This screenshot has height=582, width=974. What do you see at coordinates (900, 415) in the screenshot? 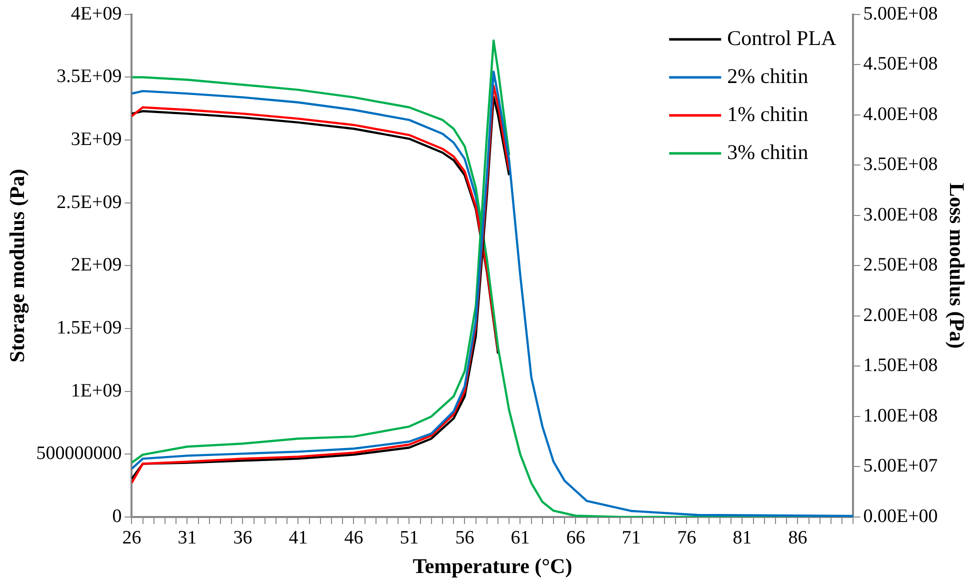
I see `y2-tick-label: 1.00E+08` at bounding box center [900, 415].